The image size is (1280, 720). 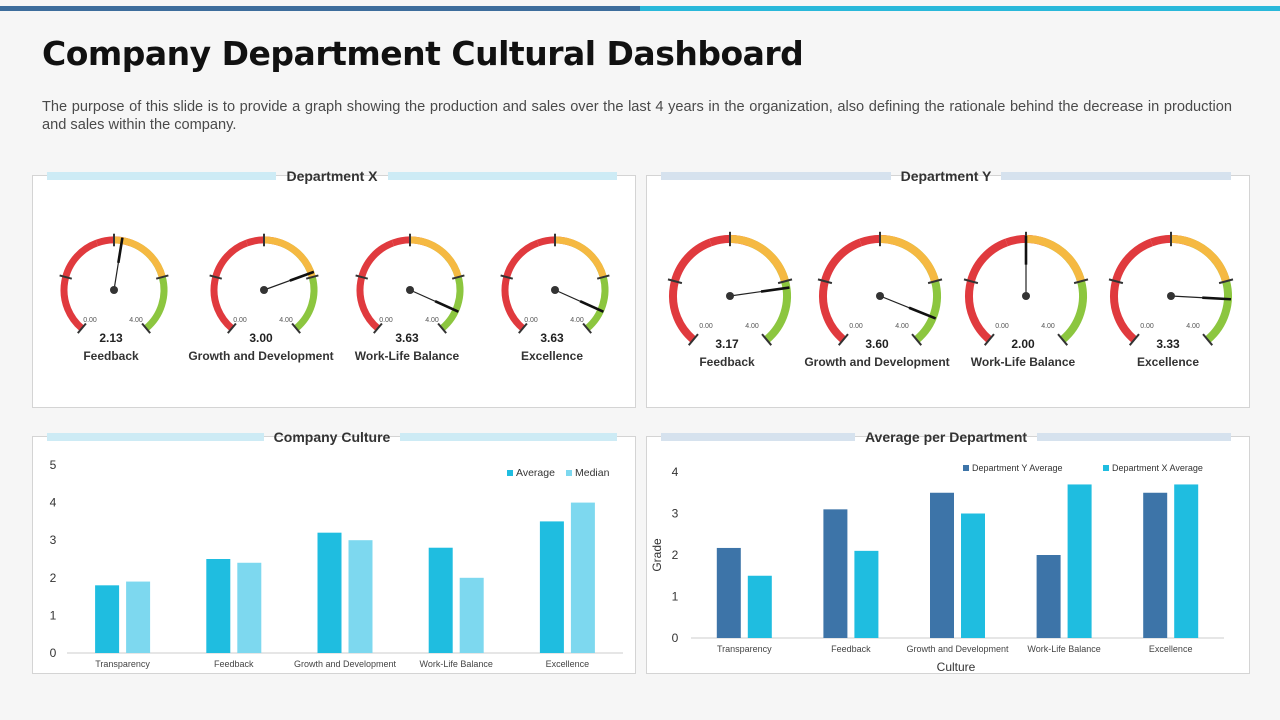 I want to click on department-x-growth-and-development-needle-tip, so click(x=302, y=276).